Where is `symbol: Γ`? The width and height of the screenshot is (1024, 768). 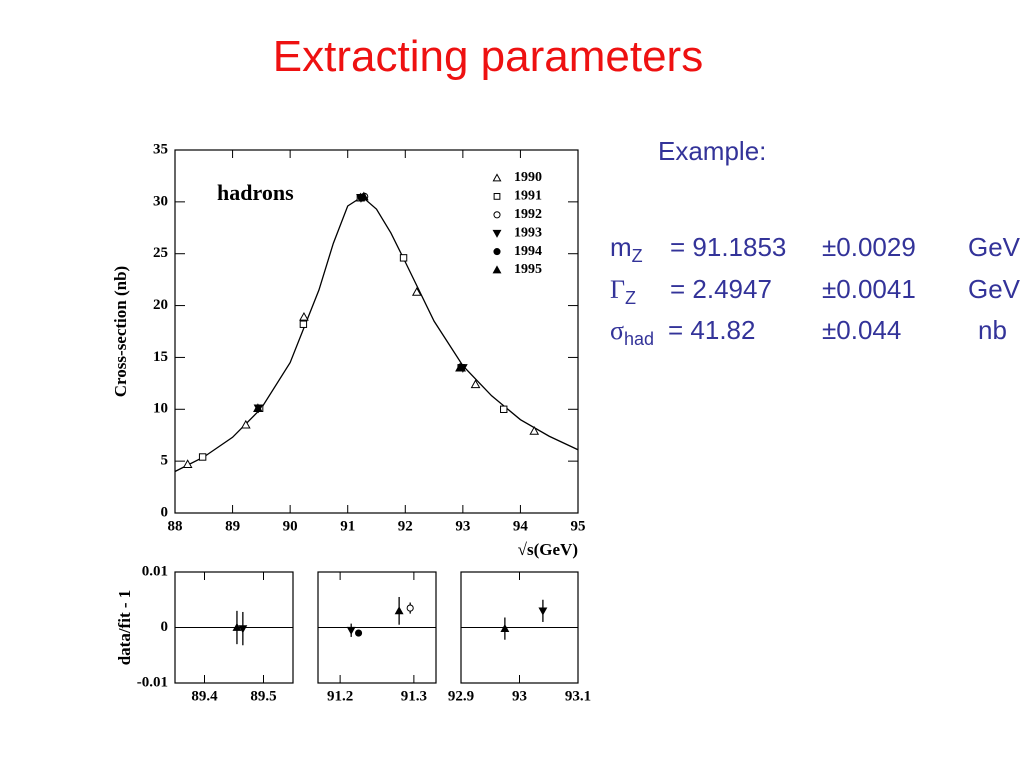 symbol: Γ is located at coordinates (618, 289).